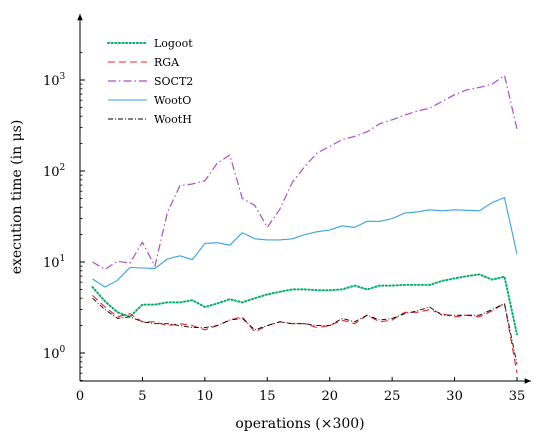 This screenshot has width=551, height=448. I want to click on legend-label: Logoot, so click(173, 43).